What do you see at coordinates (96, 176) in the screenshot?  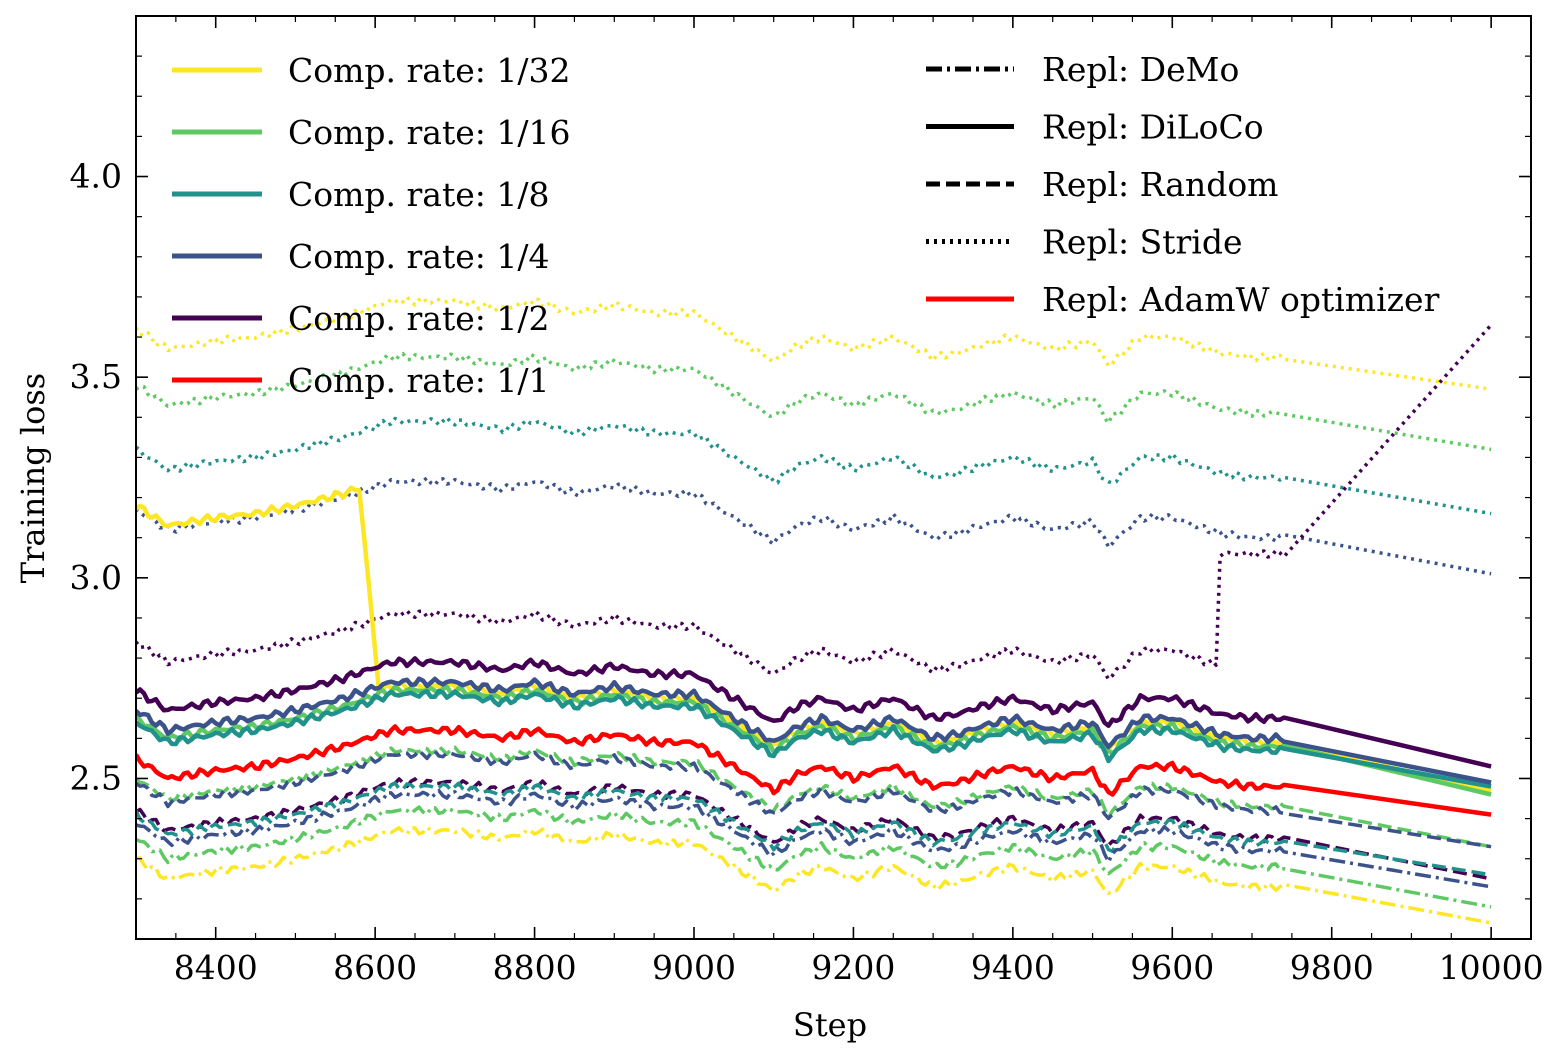 I see `y-tick-label: 4.0` at bounding box center [96, 176].